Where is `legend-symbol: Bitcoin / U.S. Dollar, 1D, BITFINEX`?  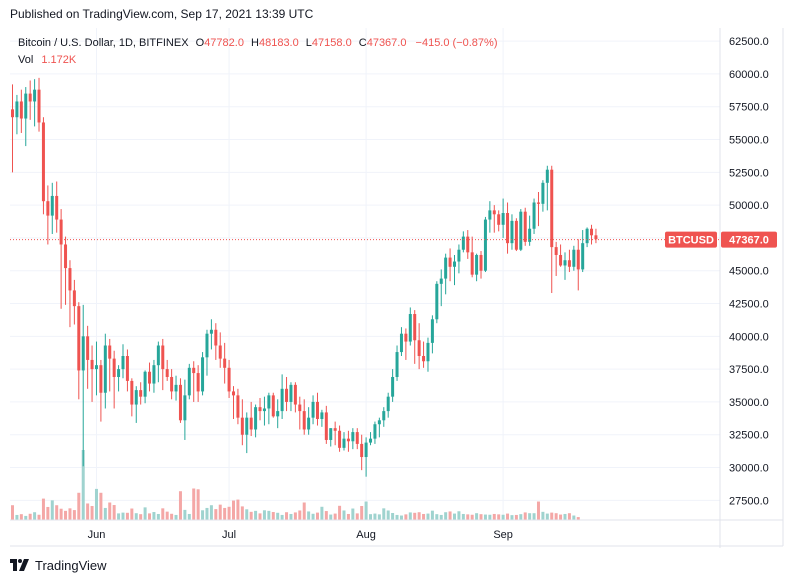
legend-symbol: Bitcoin / U.S. Dollar, 1D, BITFINEX is located at coordinates (103, 43).